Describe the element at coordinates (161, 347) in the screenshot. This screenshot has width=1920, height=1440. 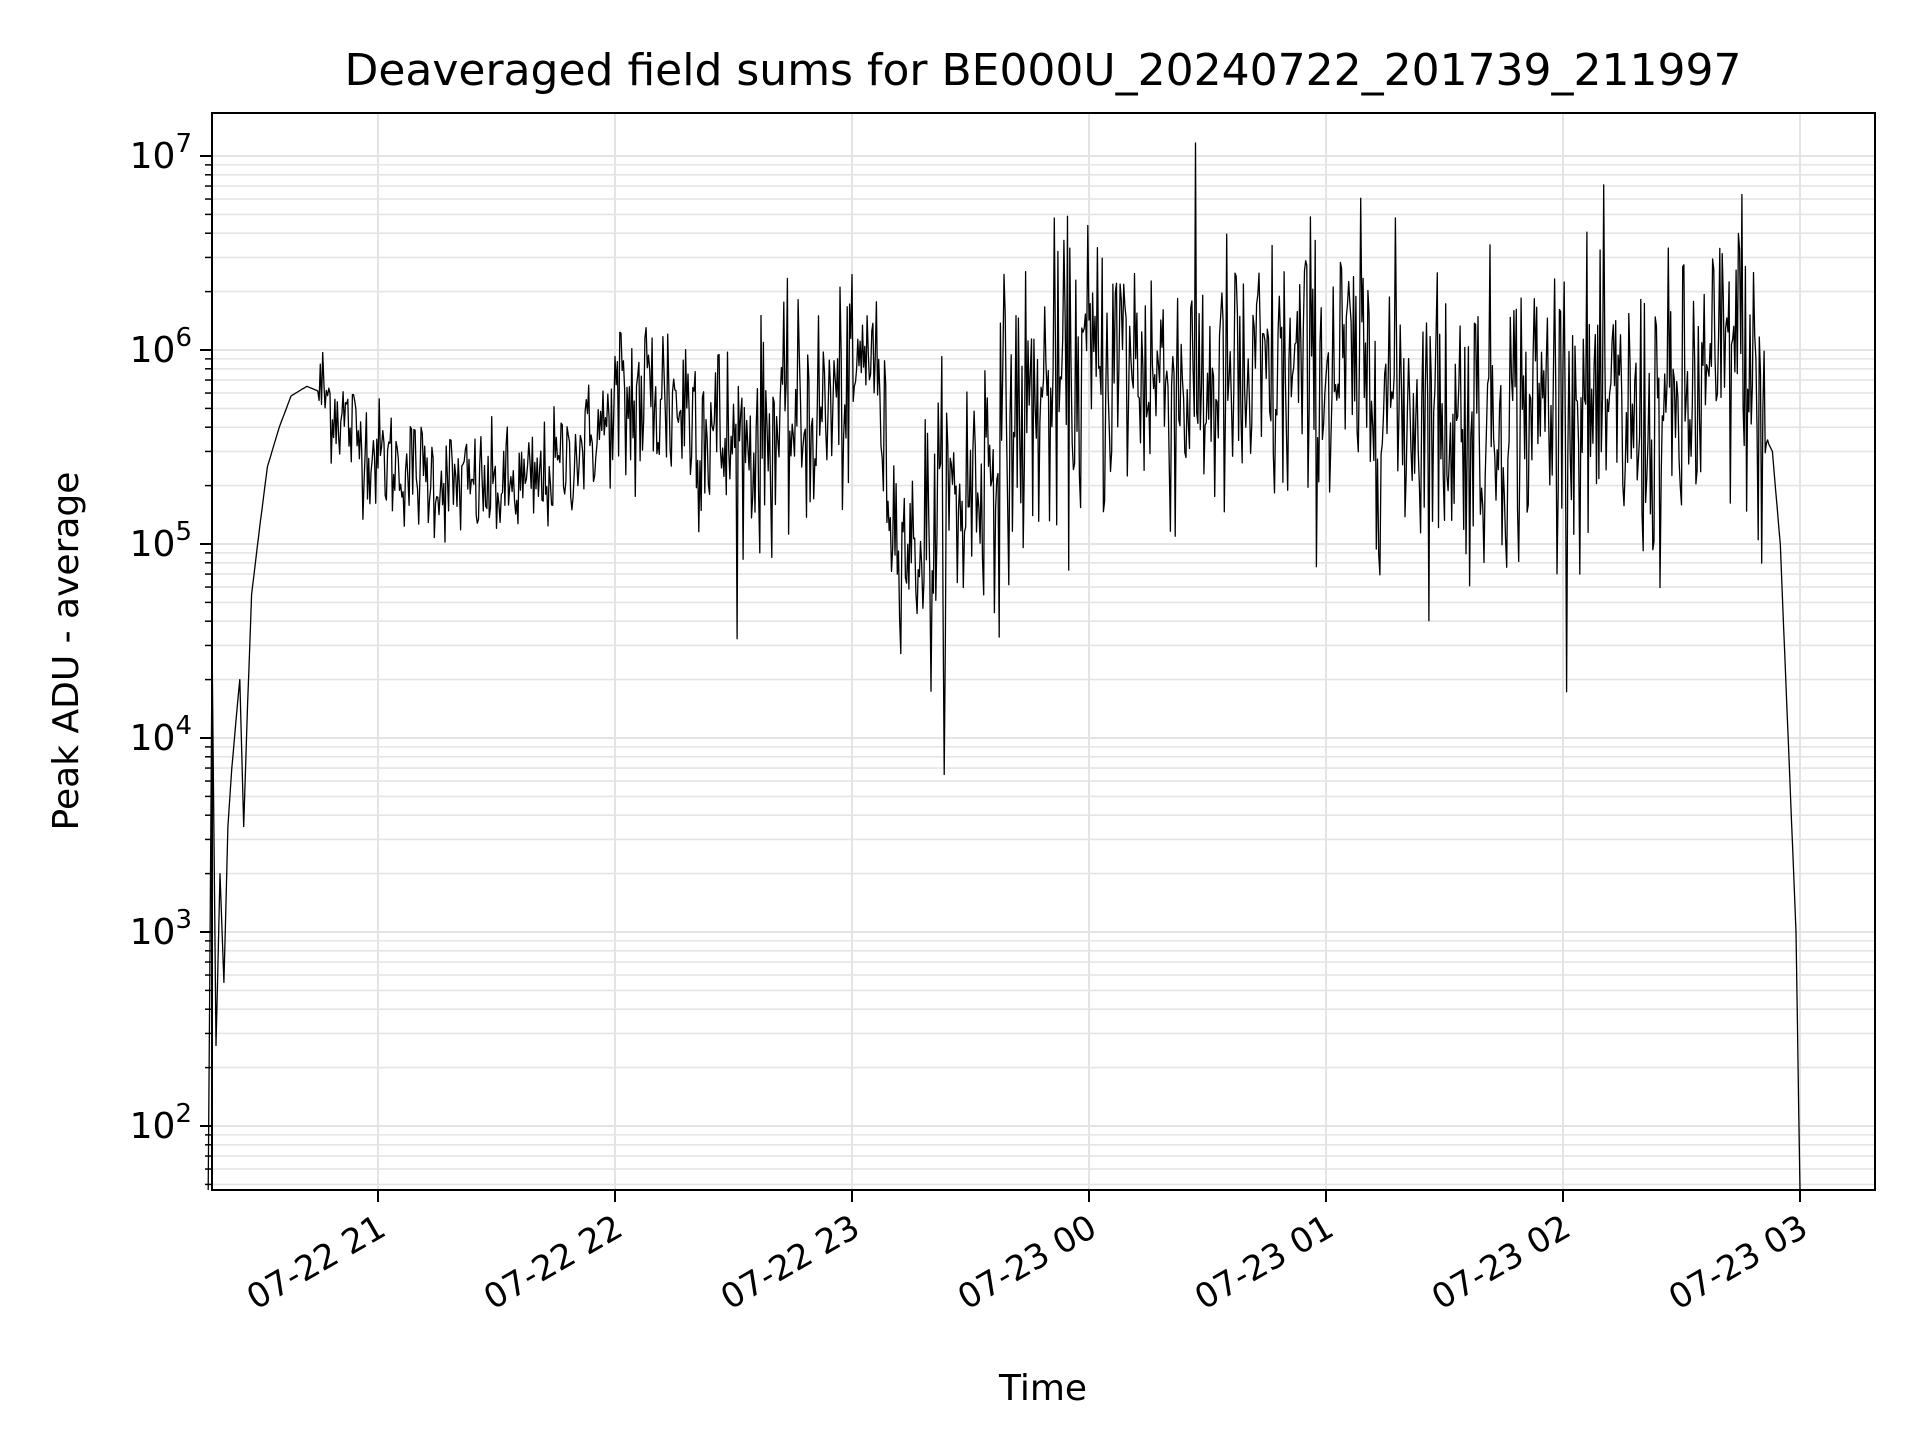
I see `y-tick-label: 10⁶` at that location.